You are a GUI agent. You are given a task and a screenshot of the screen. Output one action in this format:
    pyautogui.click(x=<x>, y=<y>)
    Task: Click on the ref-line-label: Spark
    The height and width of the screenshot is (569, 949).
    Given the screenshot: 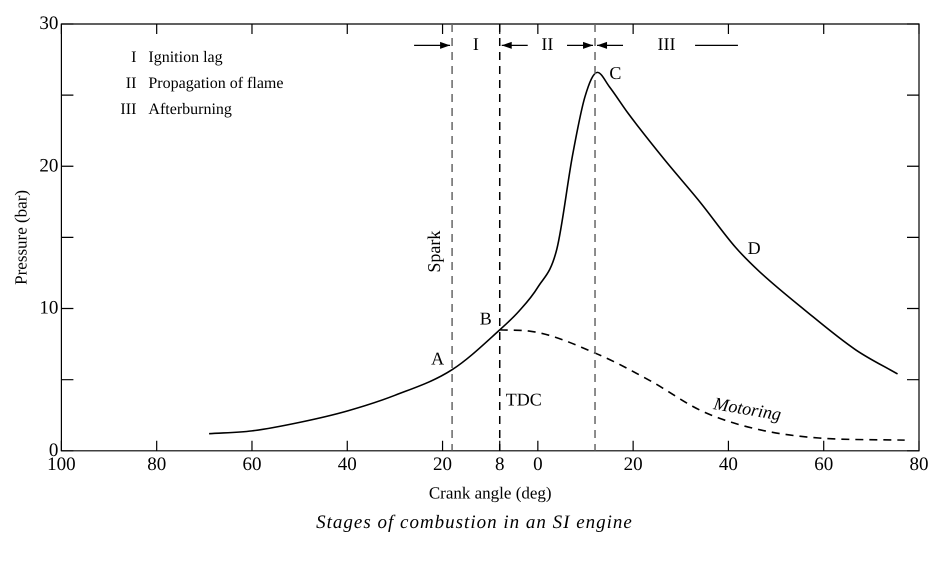 What is the action you would take?
    pyautogui.click(x=434, y=251)
    